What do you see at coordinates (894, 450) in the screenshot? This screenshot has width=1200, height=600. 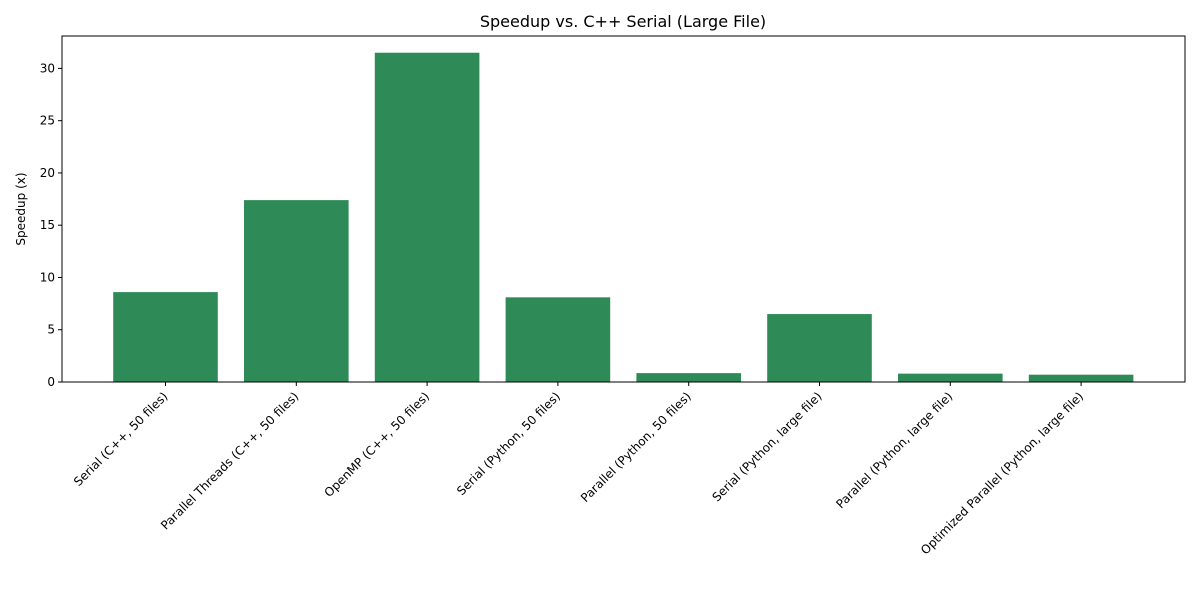 I see `x-tick-label: Parallel (Python, large file)` at bounding box center [894, 450].